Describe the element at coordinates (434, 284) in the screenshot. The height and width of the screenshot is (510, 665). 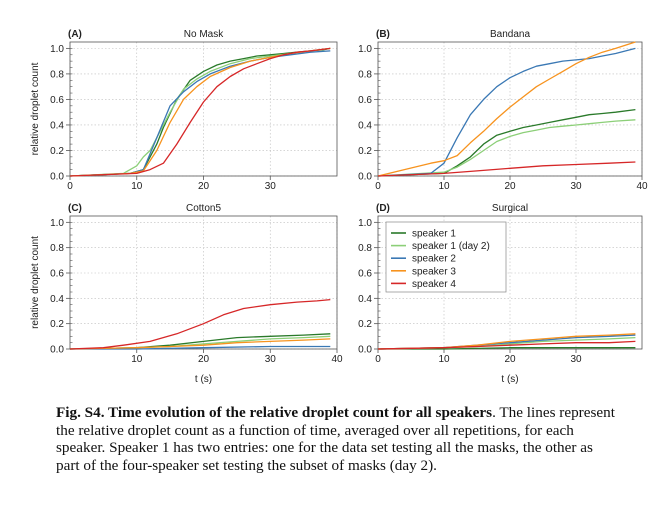
I see `legend-label: speaker 4` at that location.